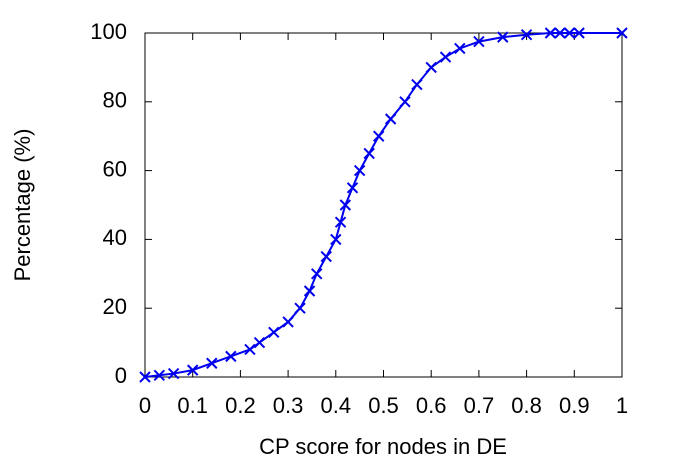  Describe the element at coordinates (22, 205) in the screenshot. I see `y-axis-label: Percentage (%)` at that location.